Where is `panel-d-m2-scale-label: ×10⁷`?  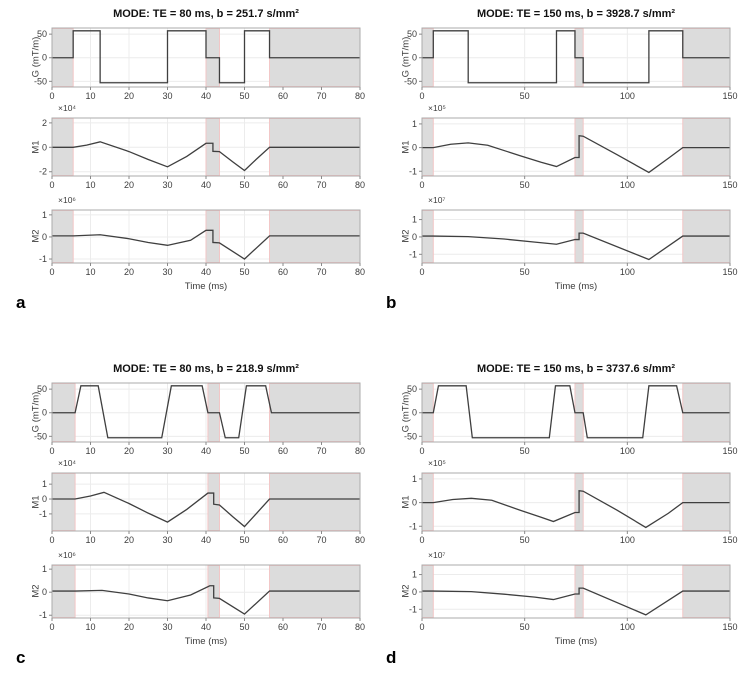
panel-d-m2-scale-label: ×10⁷ is located at coordinates (437, 555).